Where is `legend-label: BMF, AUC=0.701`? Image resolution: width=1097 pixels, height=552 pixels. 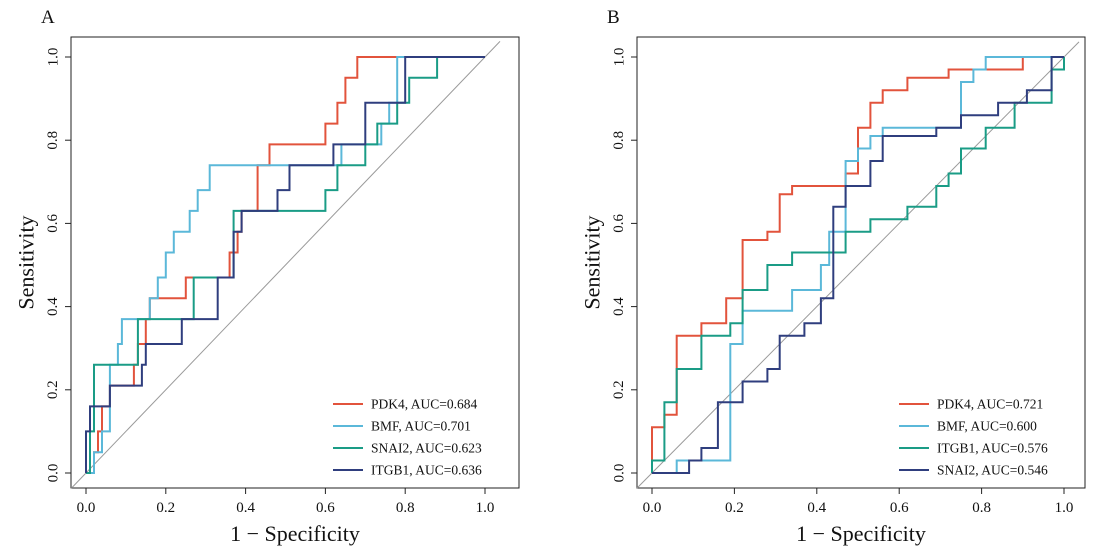 legend-label: BMF, AUC=0.701 is located at coordinates (421, 426).